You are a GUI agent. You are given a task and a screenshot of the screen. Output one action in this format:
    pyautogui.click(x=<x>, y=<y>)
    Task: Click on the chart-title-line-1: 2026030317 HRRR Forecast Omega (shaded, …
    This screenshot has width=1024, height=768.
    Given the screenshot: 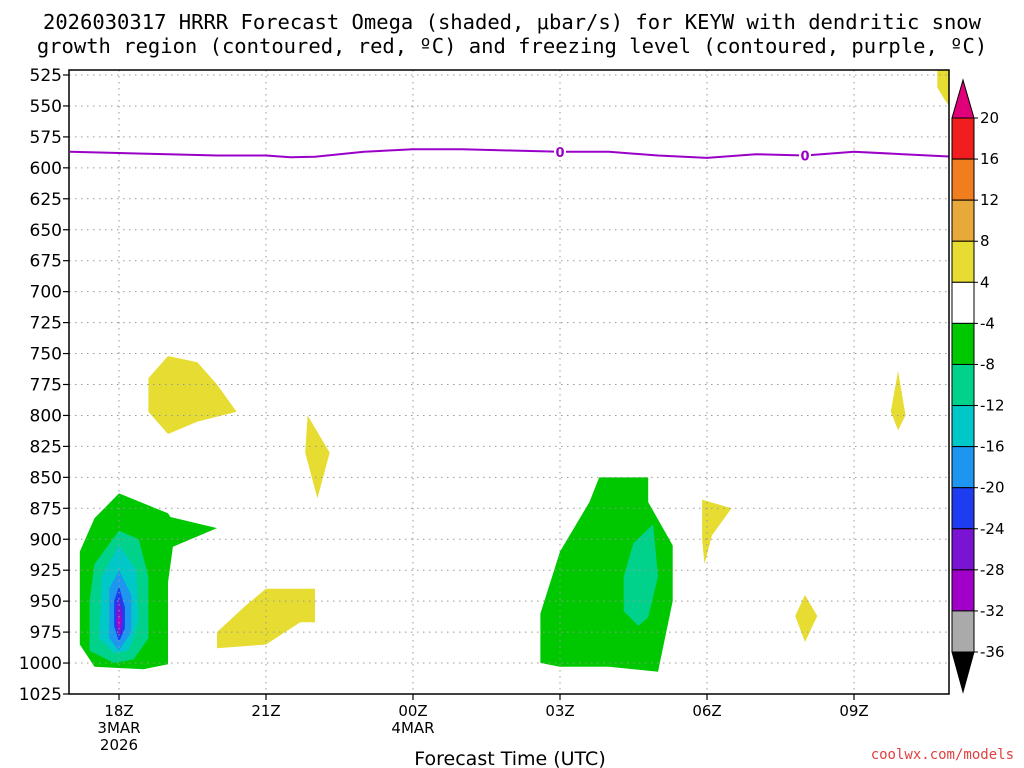 What is the action you would take?
    pyautogui.click(x=512, y=22)
    